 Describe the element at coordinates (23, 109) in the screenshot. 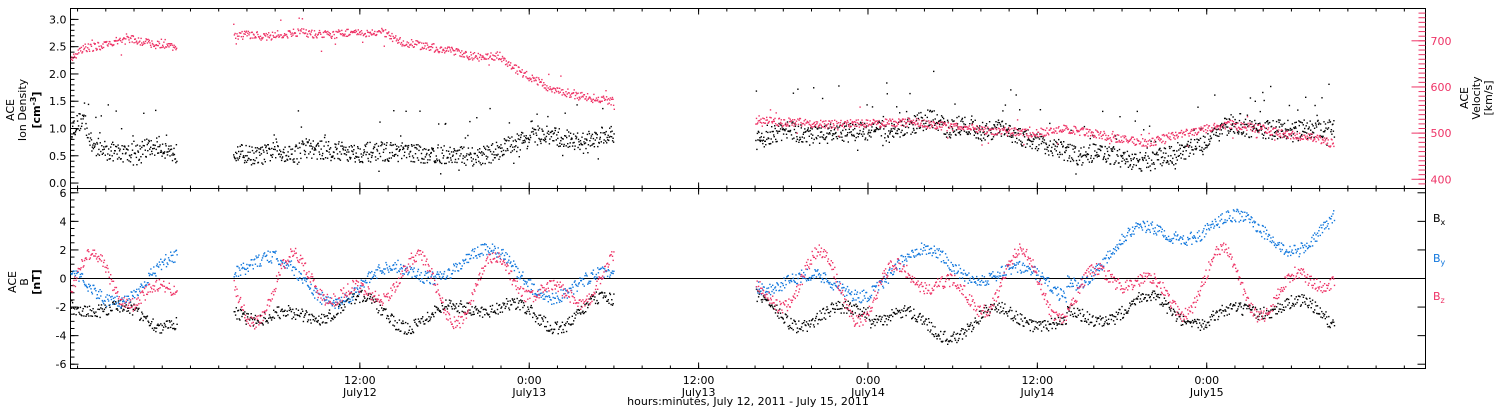

I see `top-left-axis-title: ACE Ion Density [cm-3]` at that location.